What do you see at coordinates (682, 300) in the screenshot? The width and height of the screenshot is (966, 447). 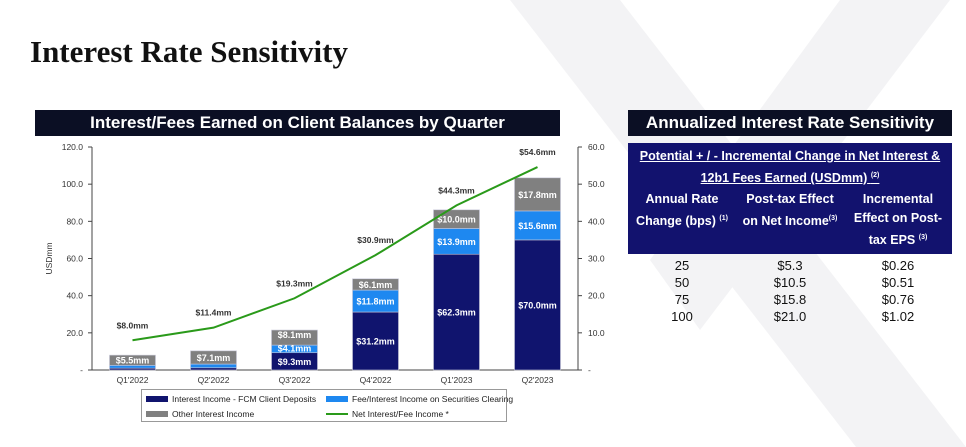 I see `table-cell: 75` at bounding box center [682, 300].